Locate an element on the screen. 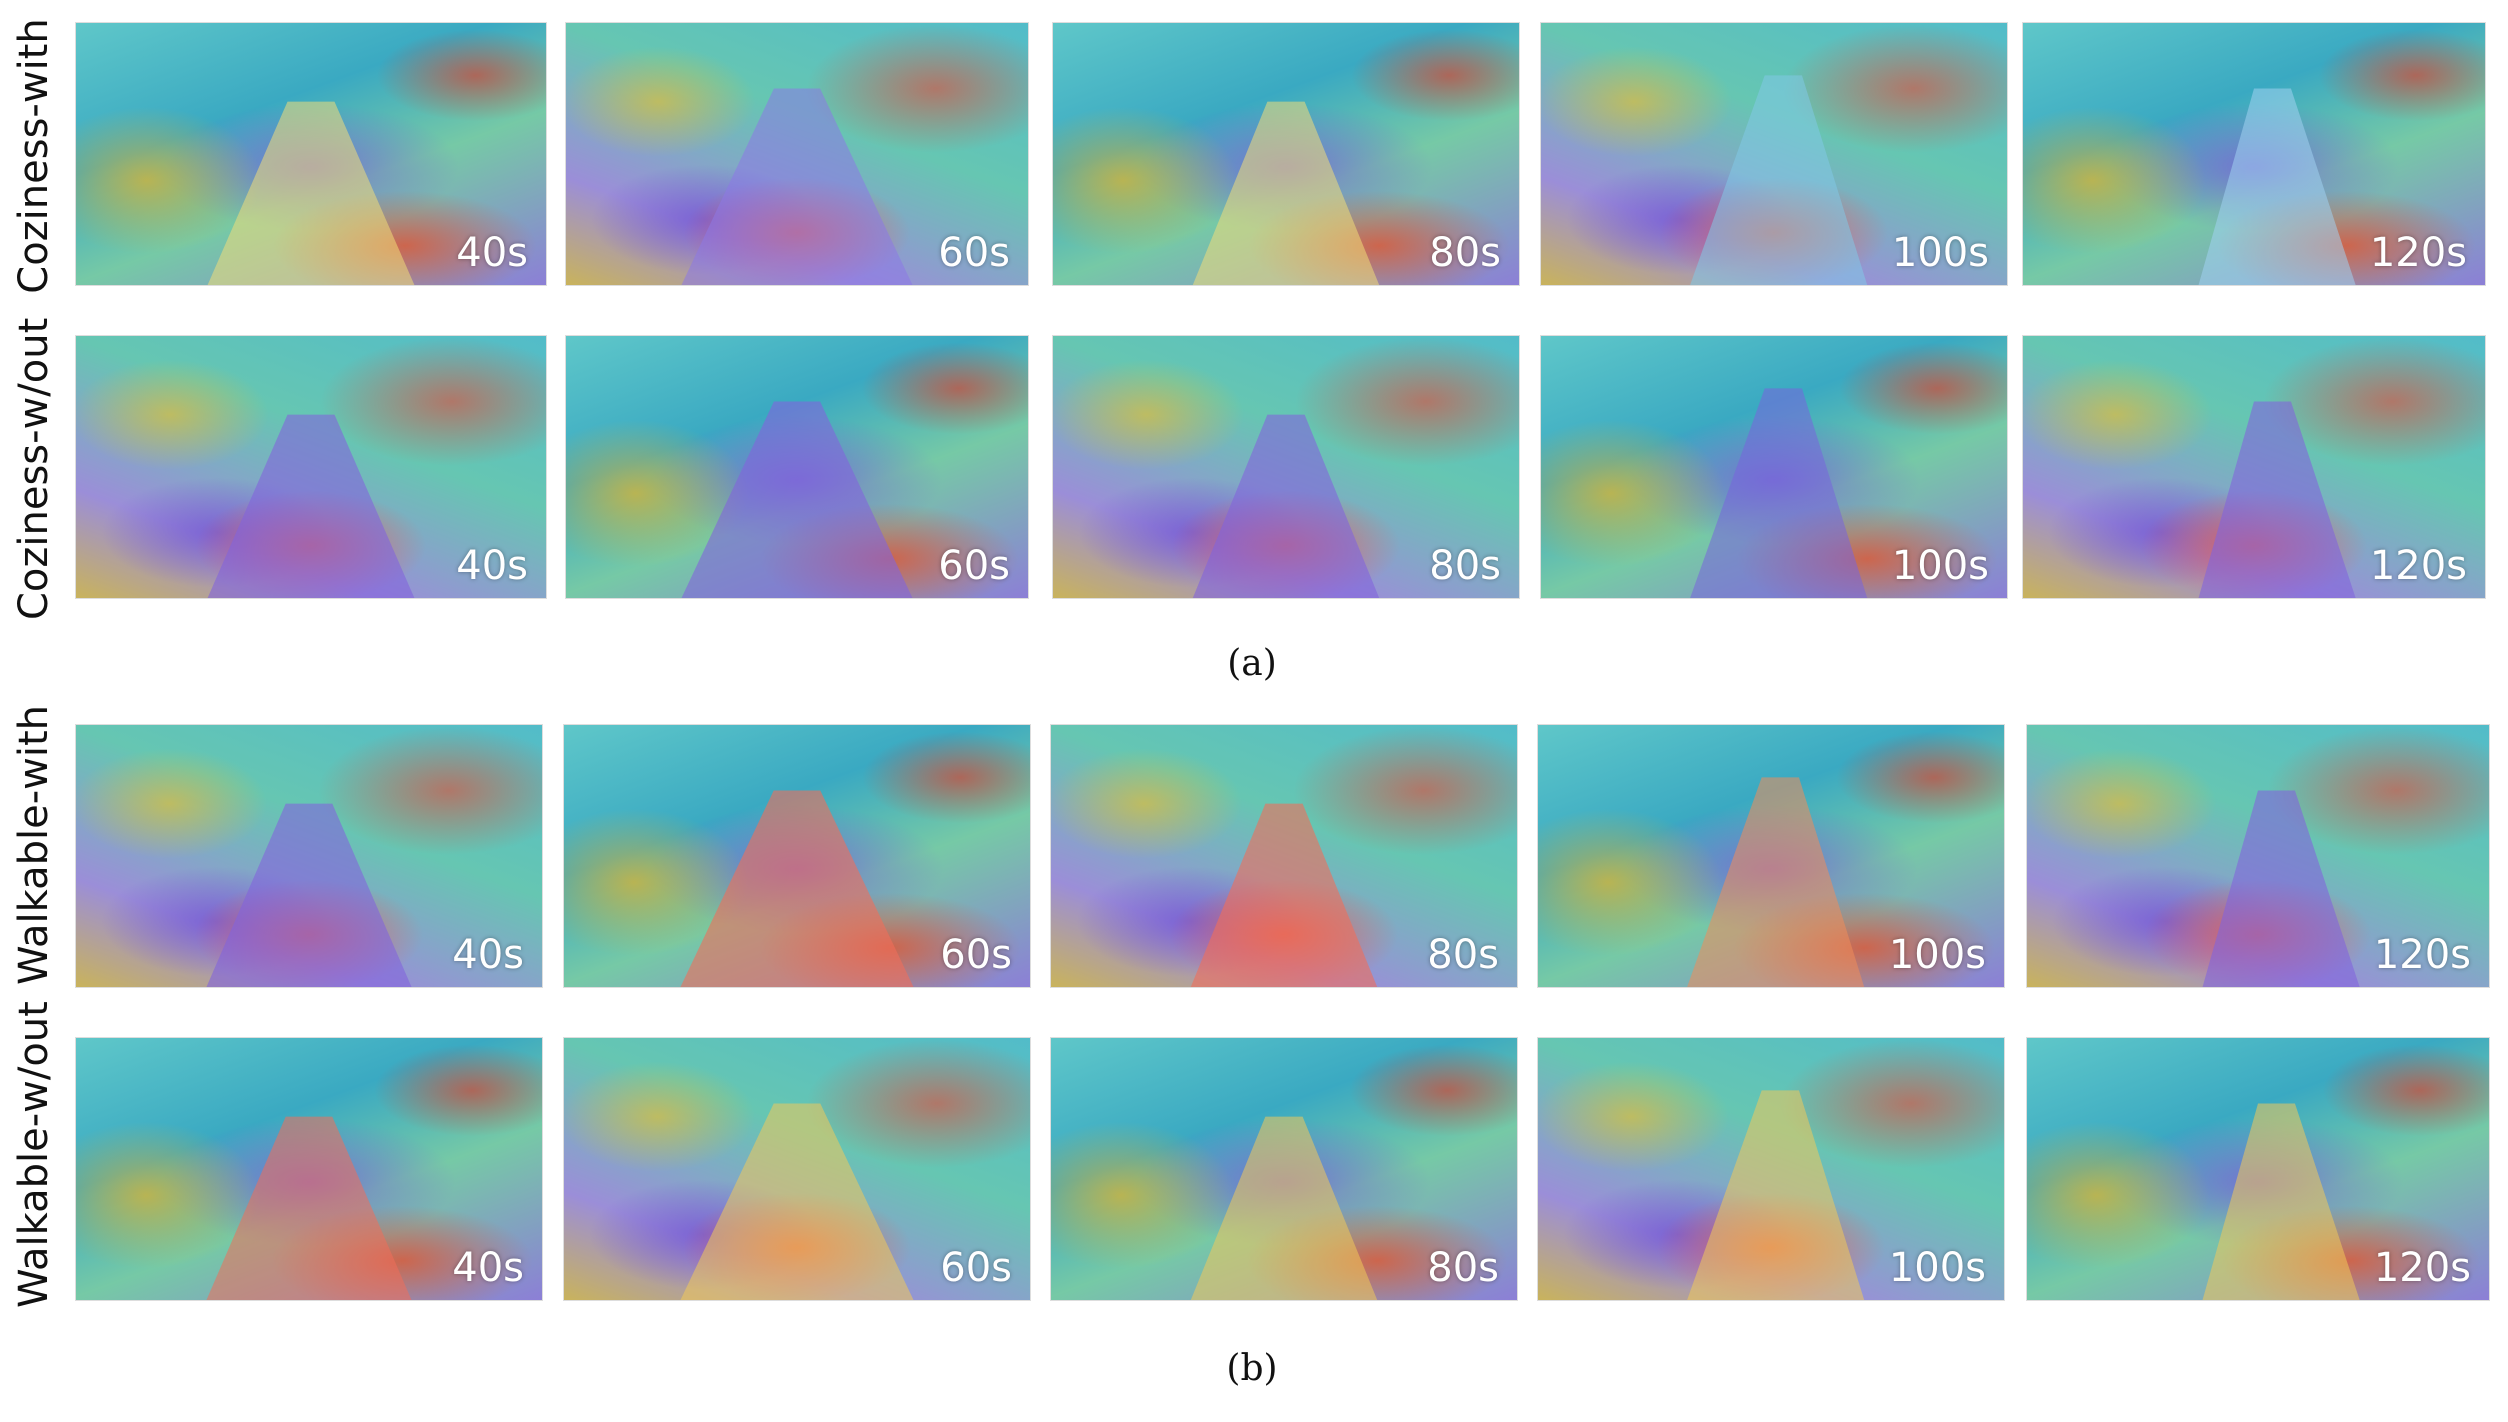 Image resolution: width=2508 pixels, height=1422 pixels. subfigure-caption-a: (a) is located at coordinates (1252, 663).